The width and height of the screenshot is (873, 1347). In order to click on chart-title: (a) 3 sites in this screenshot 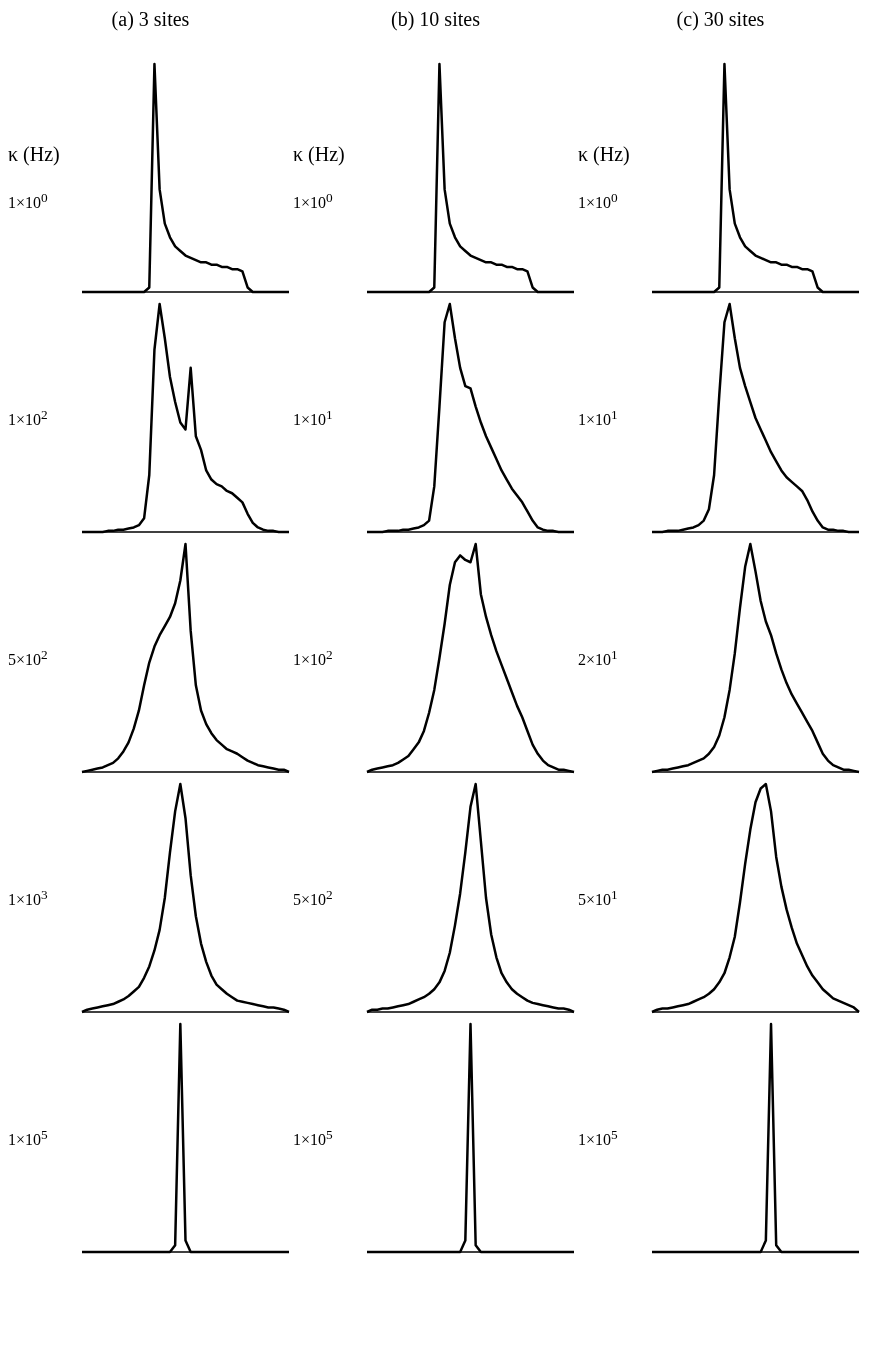, I will do `click(150, 20)`.